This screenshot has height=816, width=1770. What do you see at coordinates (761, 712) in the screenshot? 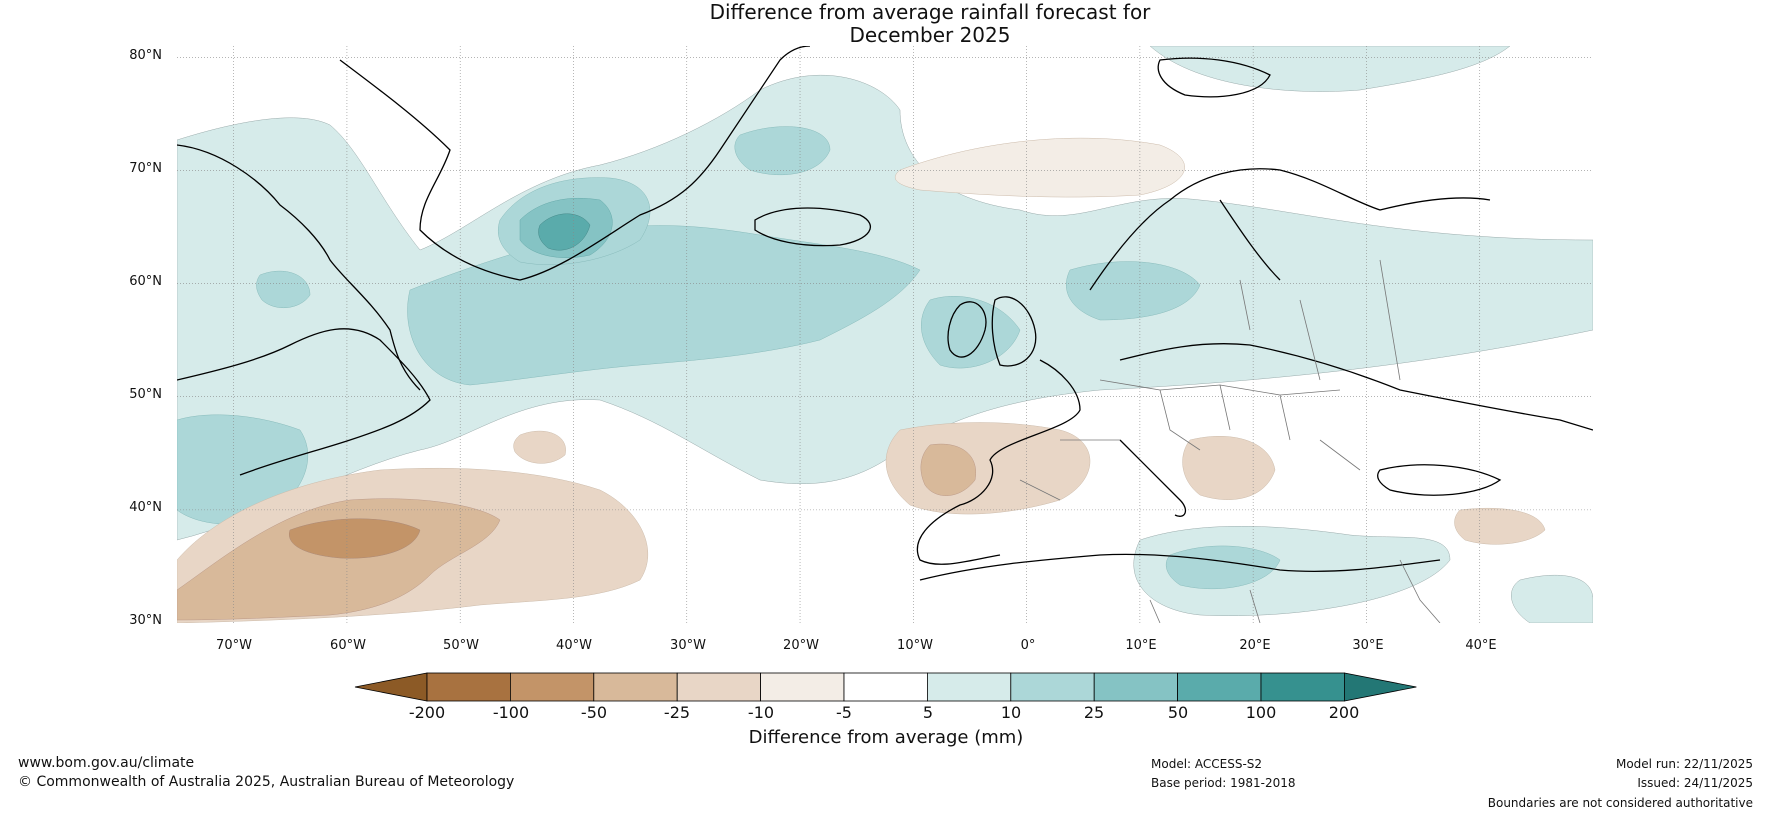
I see `colorbar-tick: -10` at bounding box center [761, 712].